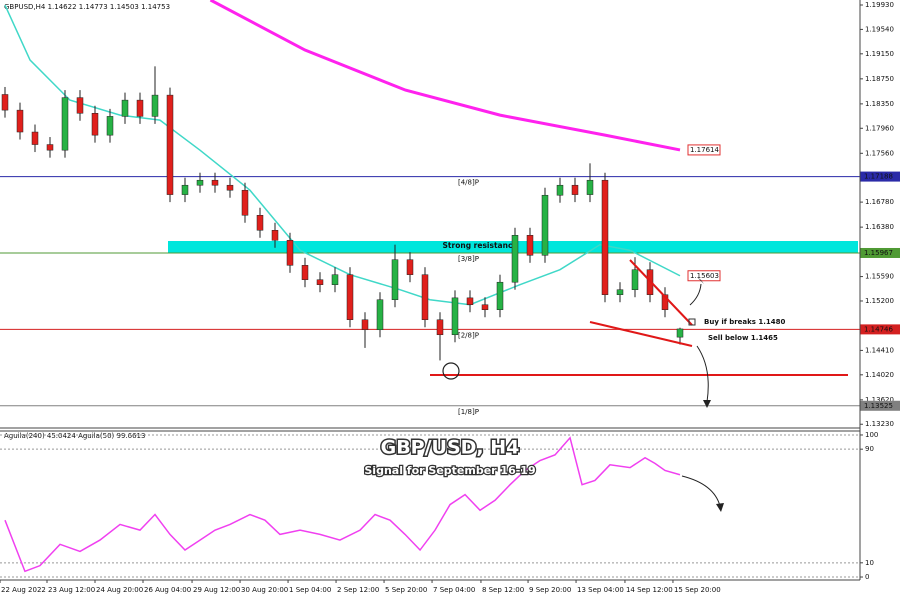 The width and height of the screenshot is (900, 600). Describe the element at coordinates (119, 590) in the screenshot. I see `x-tick-label: 24 Aug 20:00` at that location.